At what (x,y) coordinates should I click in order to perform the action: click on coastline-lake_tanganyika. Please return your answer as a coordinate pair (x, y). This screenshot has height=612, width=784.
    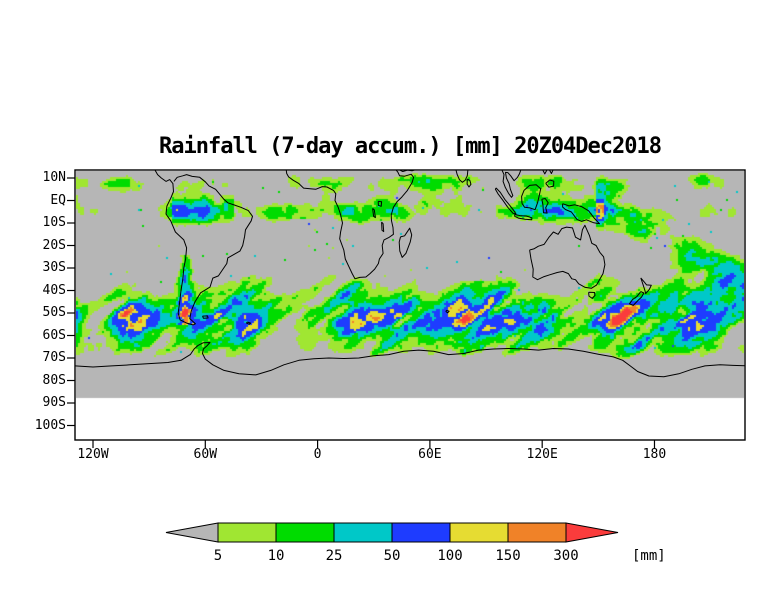
    Looking at the image, I should click on (374, 213).